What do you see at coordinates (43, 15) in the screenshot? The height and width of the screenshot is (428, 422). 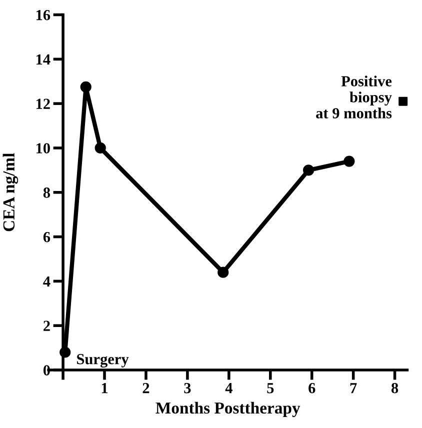 I see `y-tick-label: 16` at bounding box center [43, 15].